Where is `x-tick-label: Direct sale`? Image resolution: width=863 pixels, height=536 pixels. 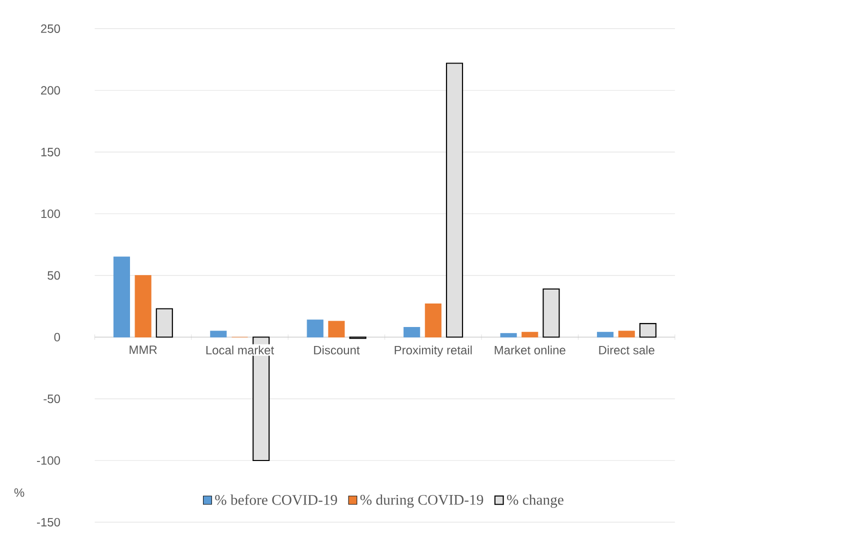
x-tick-label: Direct sale is located at coordinates (626, 349).